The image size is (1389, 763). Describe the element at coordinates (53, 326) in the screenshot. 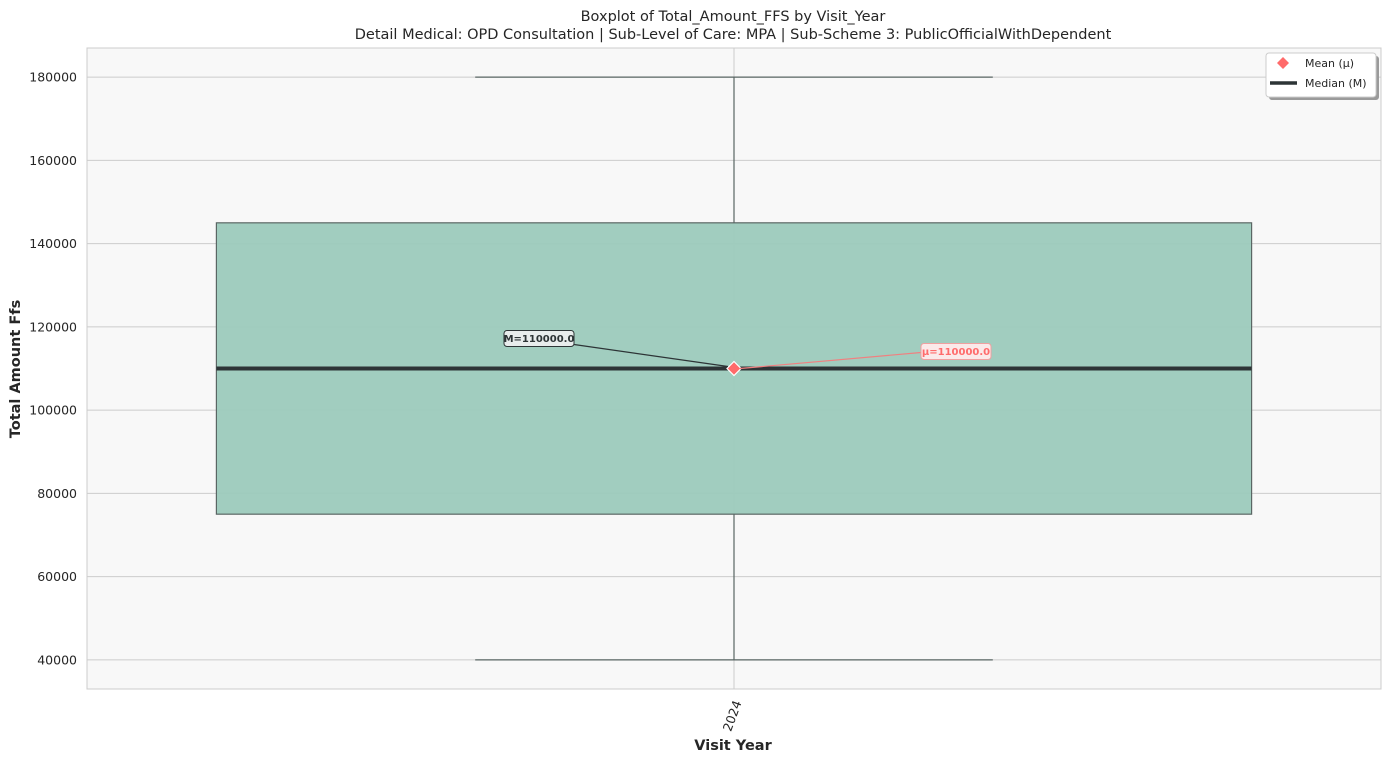

I see `y-tick-label: 120000` at that location.